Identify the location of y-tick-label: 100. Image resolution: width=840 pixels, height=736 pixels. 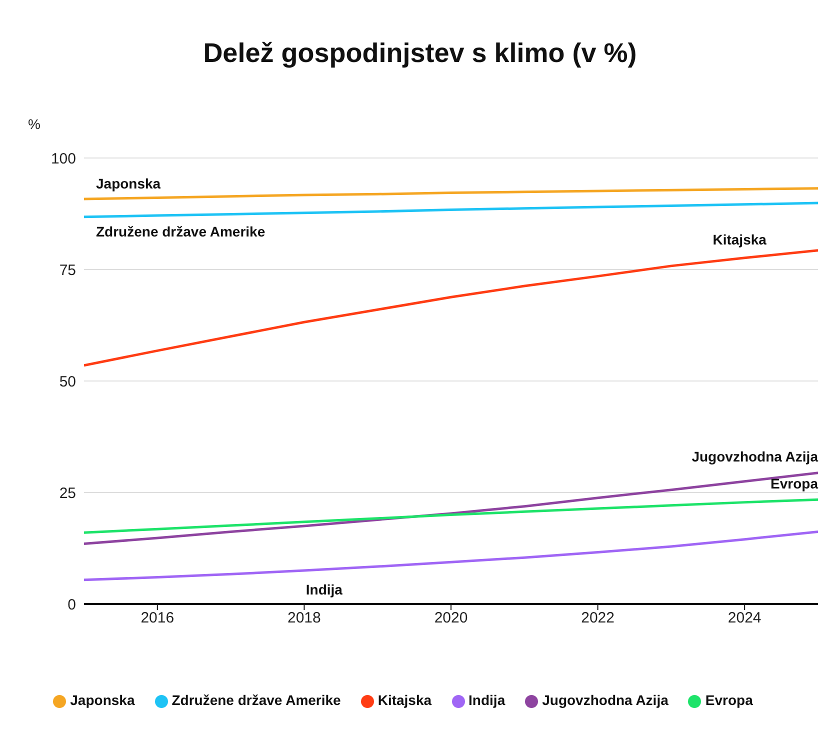
(63, 159).